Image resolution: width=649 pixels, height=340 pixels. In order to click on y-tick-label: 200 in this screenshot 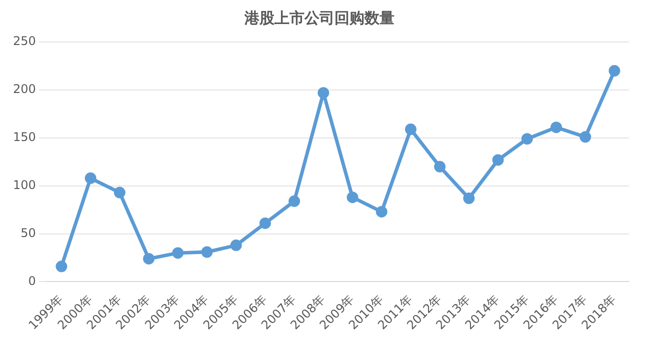, I will do `click(24, 89)`.